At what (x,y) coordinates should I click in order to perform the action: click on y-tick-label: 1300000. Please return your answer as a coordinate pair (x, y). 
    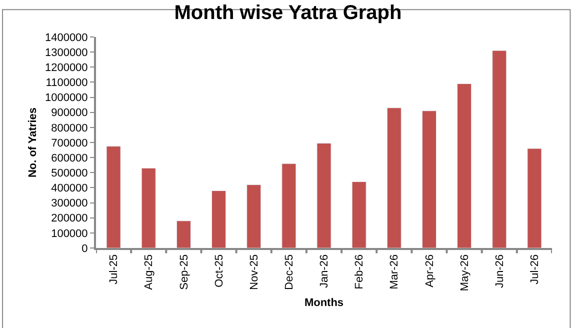
    Looking at the image, I should click on (66, 52).